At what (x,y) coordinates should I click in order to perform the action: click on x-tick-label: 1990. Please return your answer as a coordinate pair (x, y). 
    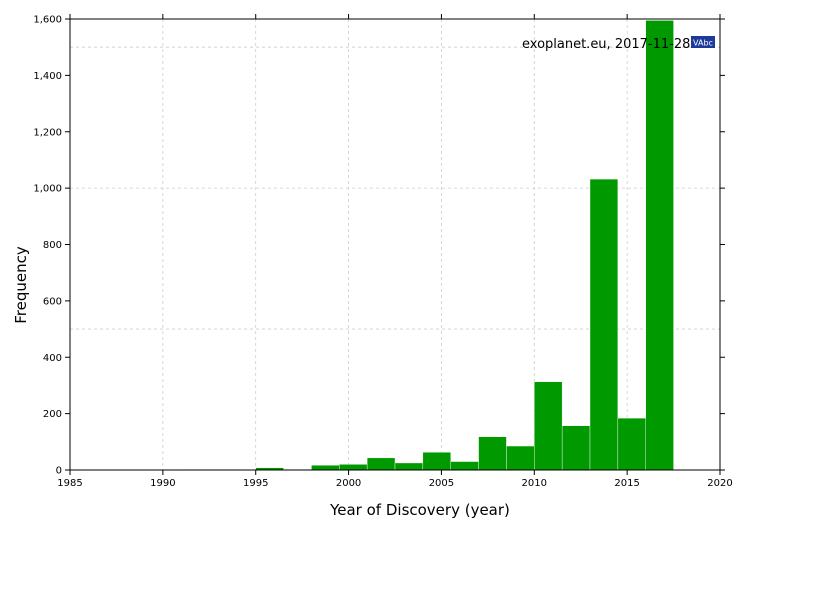
    Looking at the image, I should click on (162, 483).